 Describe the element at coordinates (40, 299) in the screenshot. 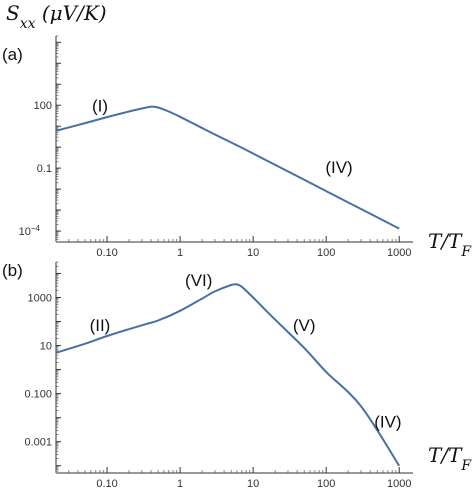

I see `y-tick-label: 1000` at that location.